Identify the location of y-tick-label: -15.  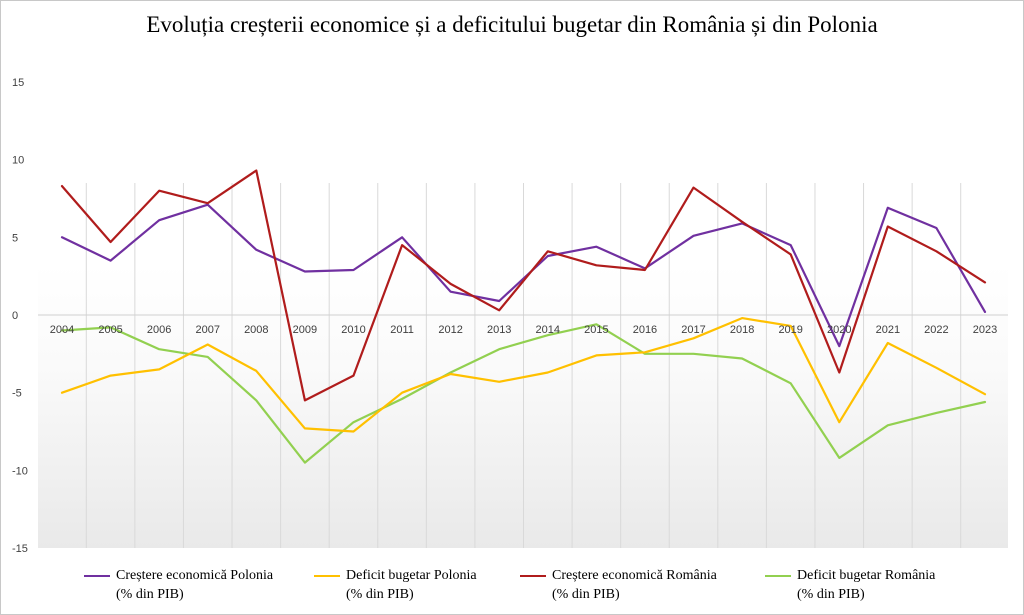
(20, 549).